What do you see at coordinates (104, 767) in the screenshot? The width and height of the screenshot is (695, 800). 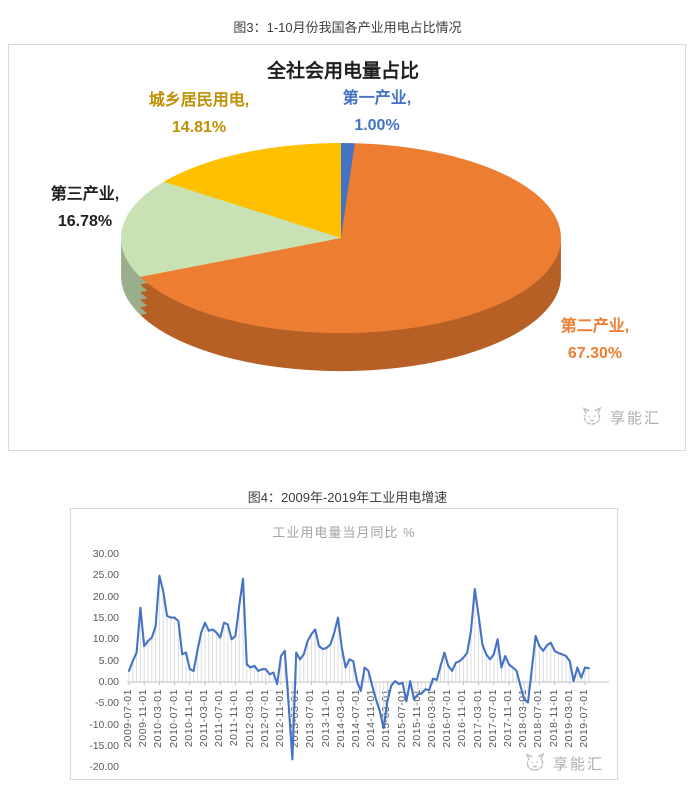 I see `y-tick-label: -20.00` at bounding box center [104, 767].